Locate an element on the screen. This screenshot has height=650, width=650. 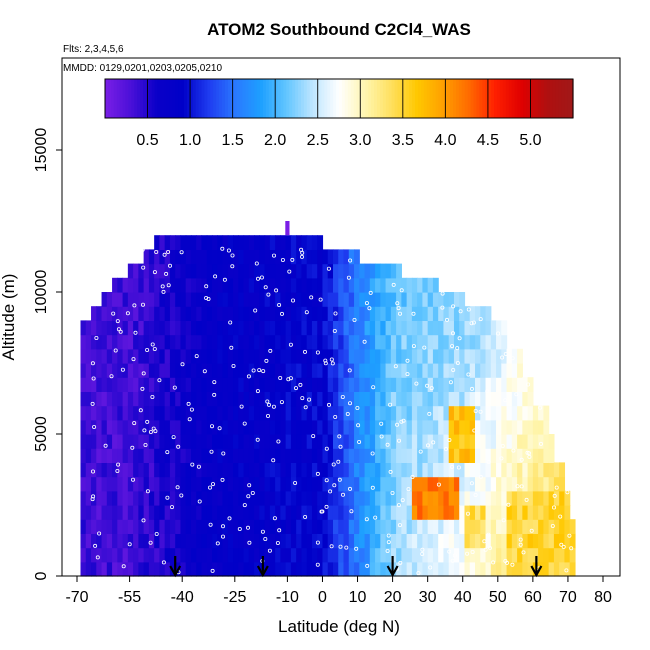
x-tick-label: 20 is located at coordinates (393, 597).